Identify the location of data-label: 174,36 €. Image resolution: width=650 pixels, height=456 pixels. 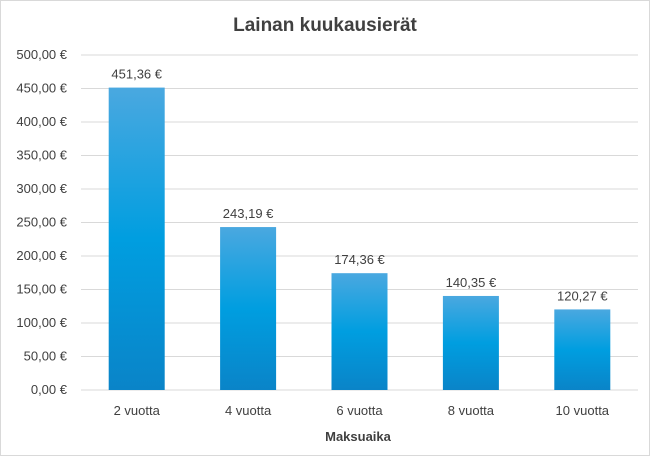
(359, 259).